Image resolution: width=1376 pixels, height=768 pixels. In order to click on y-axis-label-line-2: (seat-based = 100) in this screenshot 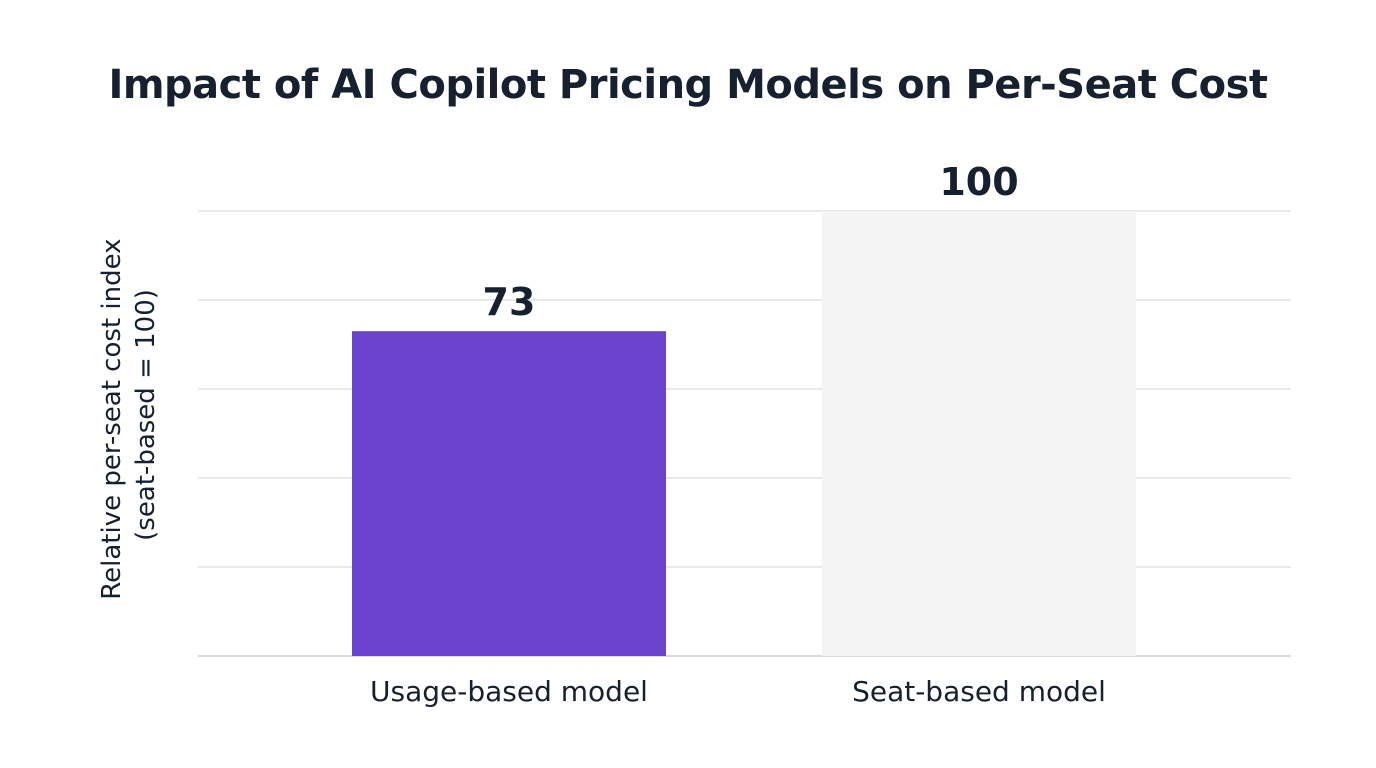, I will do `click(146, 415)`.